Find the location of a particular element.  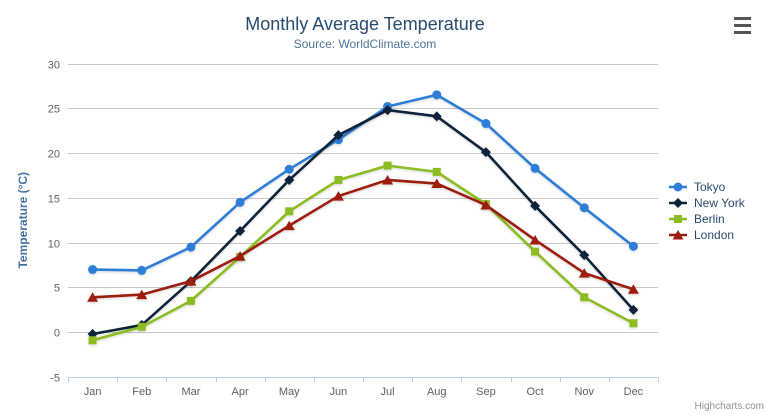

y-axis-label: -5 is located at coordinates (55, 379).